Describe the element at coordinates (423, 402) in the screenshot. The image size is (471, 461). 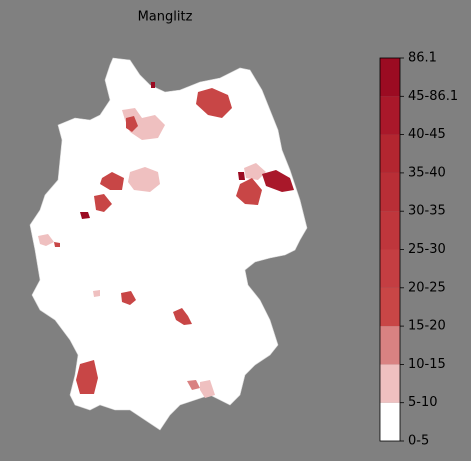
I see `colorbar-label: 5-10` at that location.